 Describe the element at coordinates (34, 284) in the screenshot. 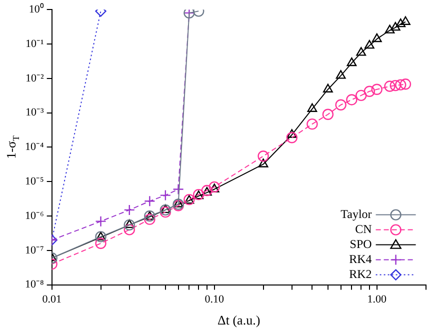

I see `y-tick-label: 10⁻⁸` at that location.